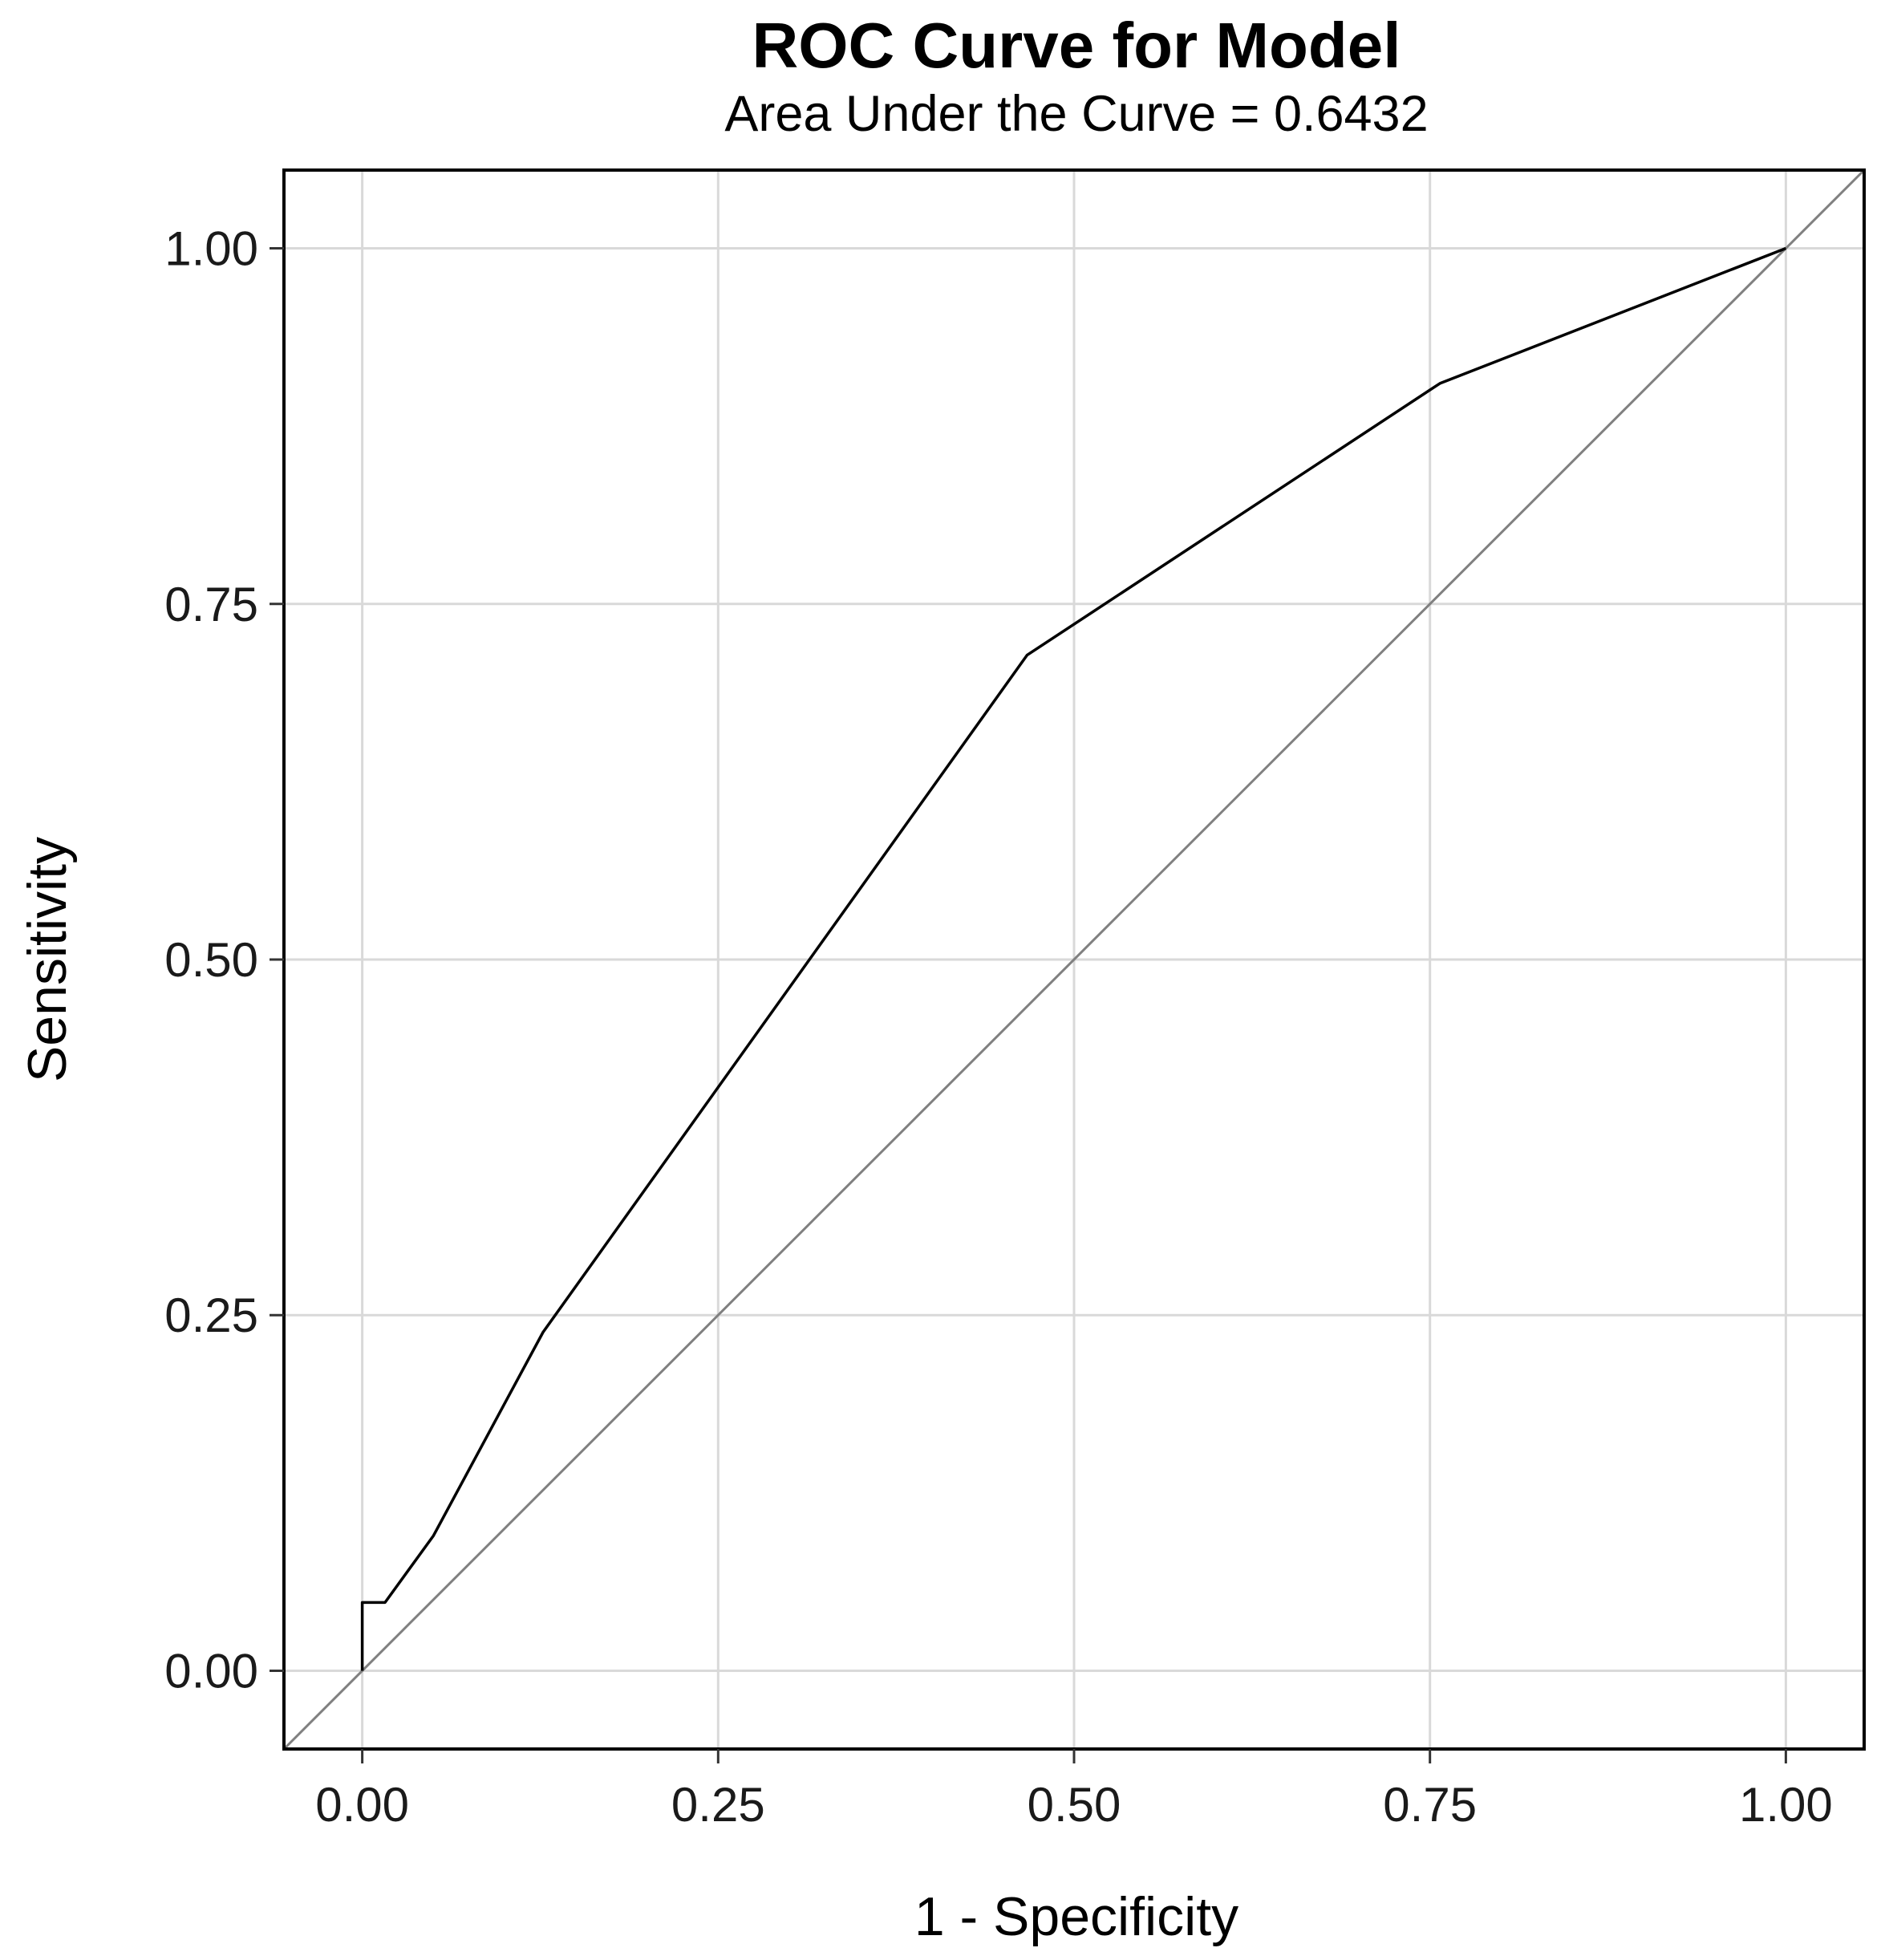 The image size is (1885, 1960). I want to click on y-ticks: 0.00 0.25 0.50 0.75 1.00, so click(224, 960).